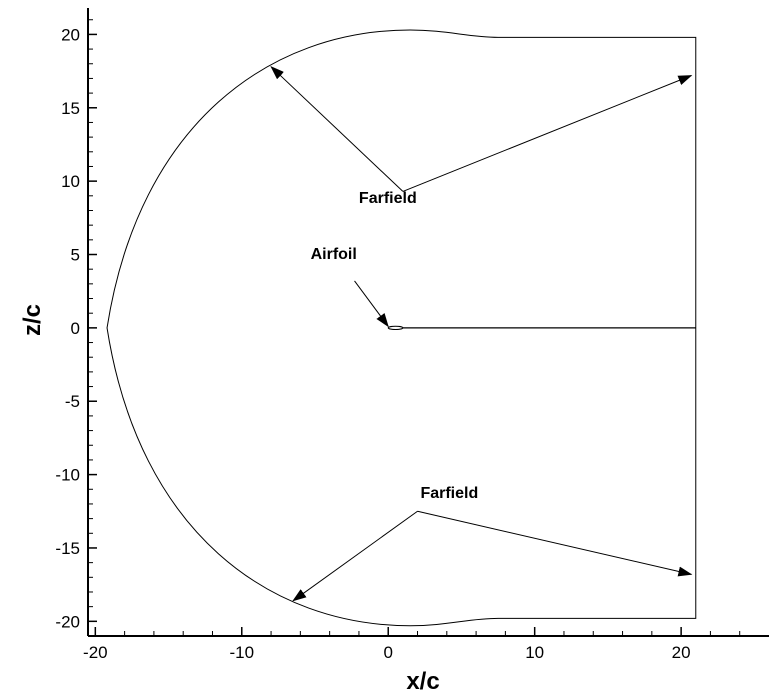  Describe the element at coordinates (387, 652) in the screenshot. I see `x-tick-label: 0` at that location.